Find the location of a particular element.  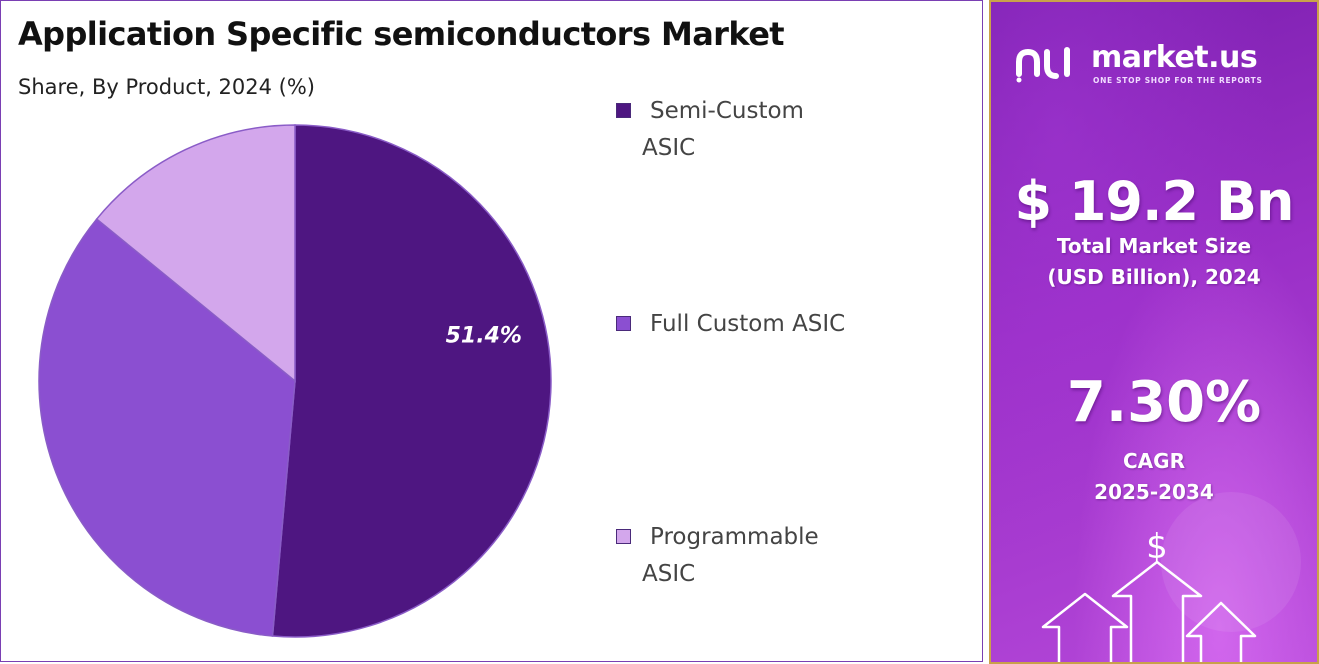

growth-arrows-illustration: $ is located at coordinates (1171, 577).